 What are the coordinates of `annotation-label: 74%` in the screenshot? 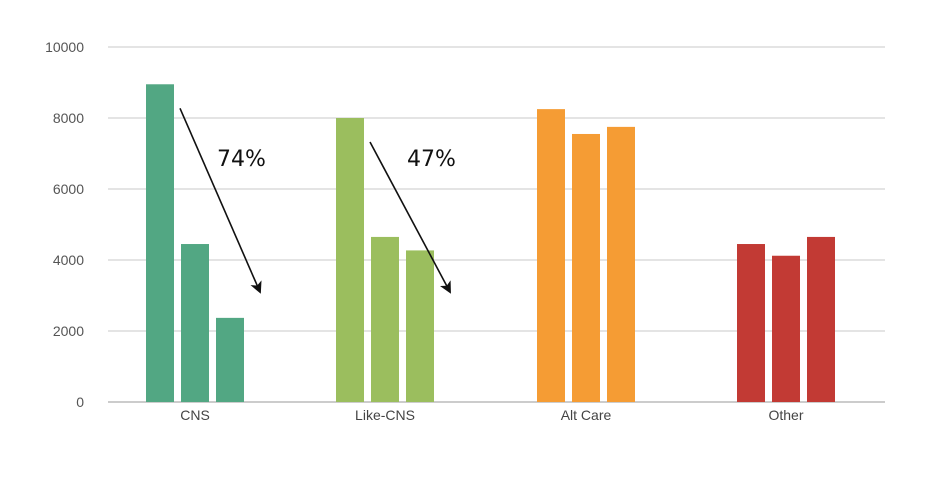 It's located at (241, 159).